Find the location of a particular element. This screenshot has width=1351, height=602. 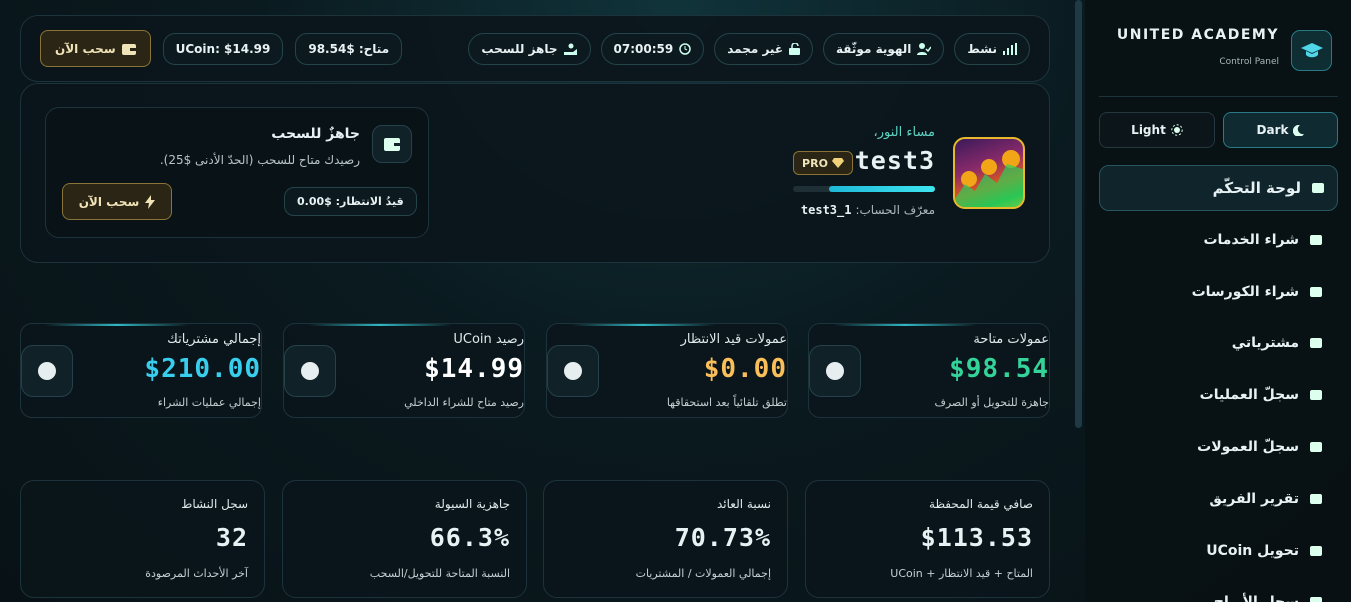

brand-subtitle: Control Panel is located at coordinates (1249, 62).